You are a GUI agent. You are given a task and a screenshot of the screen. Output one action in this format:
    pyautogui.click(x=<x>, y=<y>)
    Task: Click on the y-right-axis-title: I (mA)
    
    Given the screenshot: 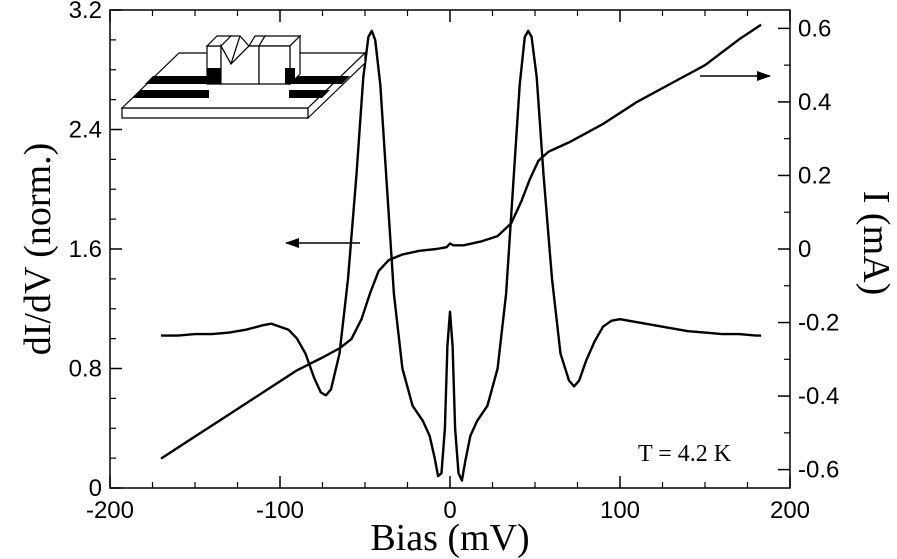 What is the action you would take?
    pyautogui.click(x=876, y=243)
    